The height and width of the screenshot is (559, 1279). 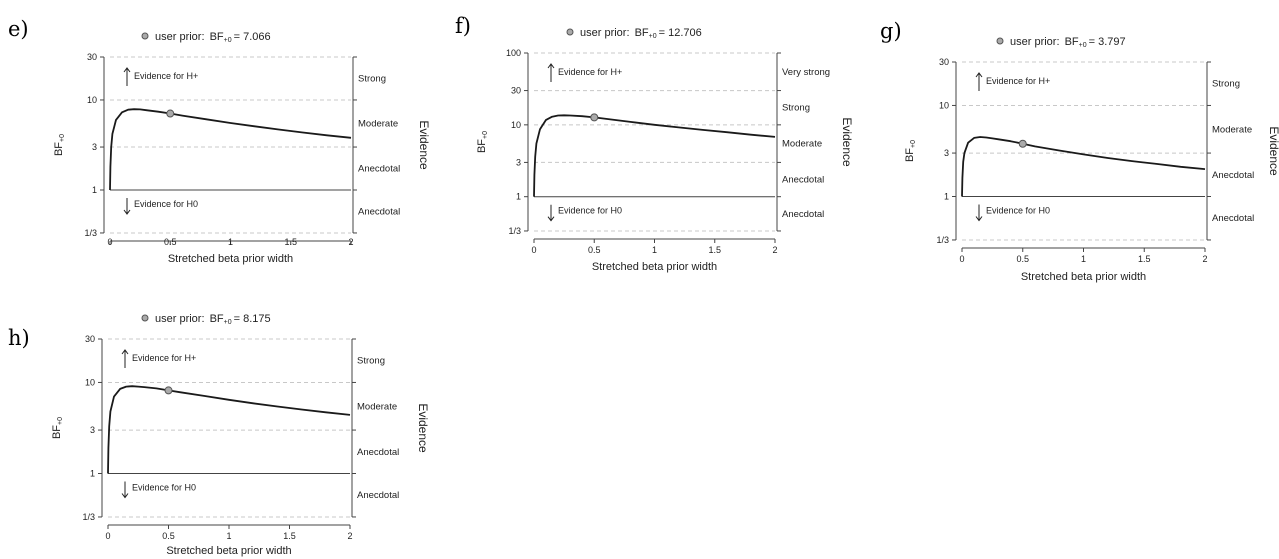 I want to click on chart-title: user prior: BF+0 = 7.066, so click(x=213, y=37).